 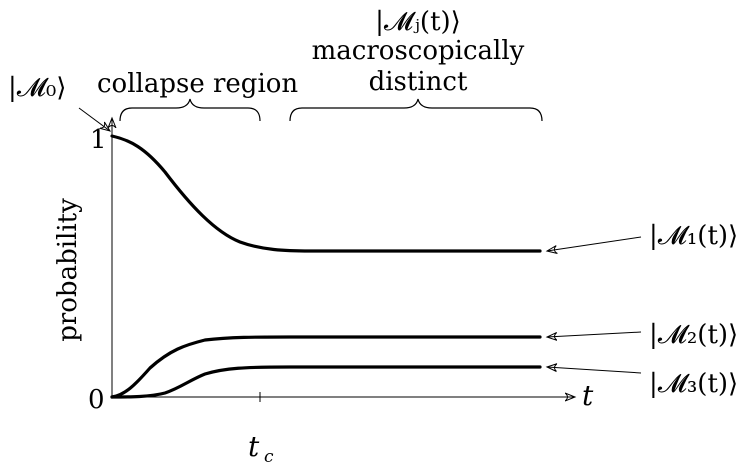 What do you see at coordinates (96, 400) in the screenshot?
I see `y-tick-zero: 0` at bounding box center [96, 400].